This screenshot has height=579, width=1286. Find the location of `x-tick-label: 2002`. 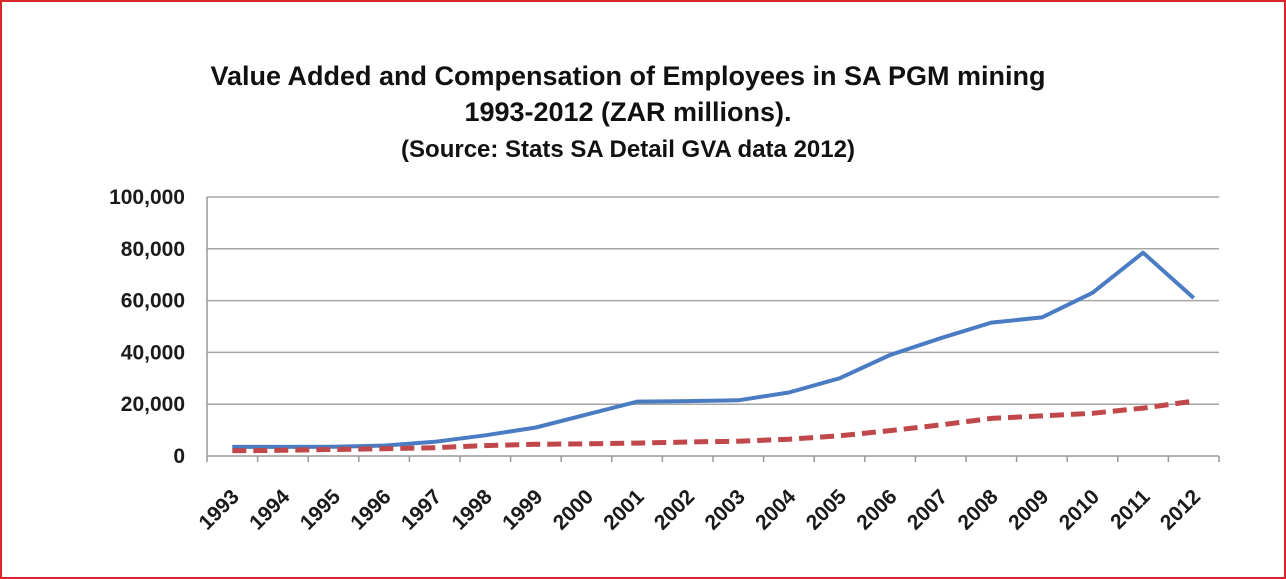

x-tick-label: 2002 is located at coordinates (674, 509).